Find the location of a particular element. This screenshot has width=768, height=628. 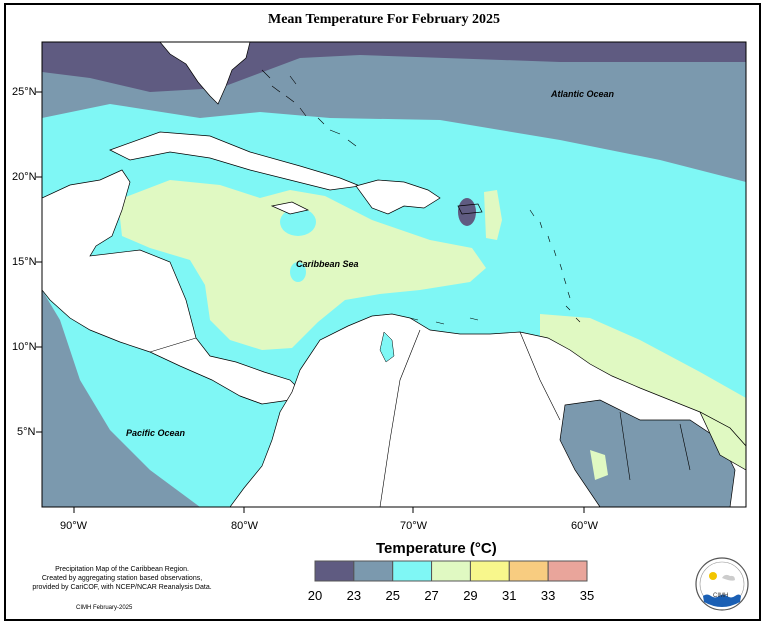

credit-date: CIMH February-2025 is located at coordinates (104, 608).